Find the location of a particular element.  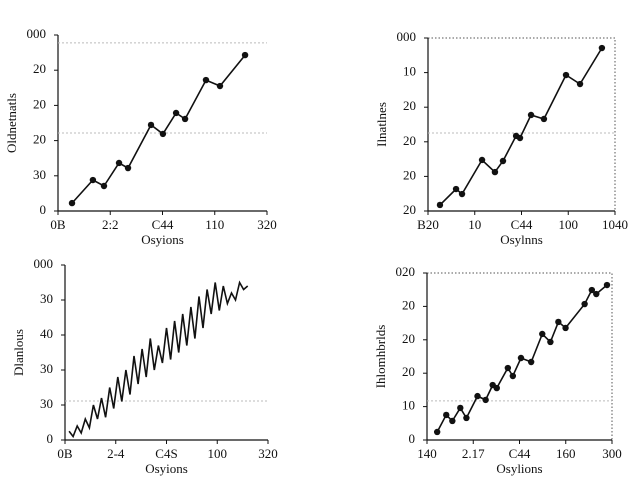

x-tick-label: 2:2 is located at coordinates (110, 224).